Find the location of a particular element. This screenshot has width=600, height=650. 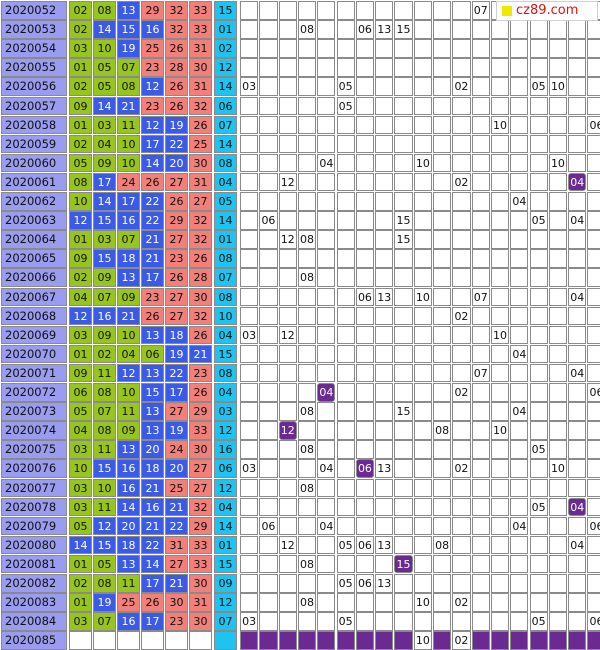

blue-ball-cell: 06 is located at coordinates (225, 106).